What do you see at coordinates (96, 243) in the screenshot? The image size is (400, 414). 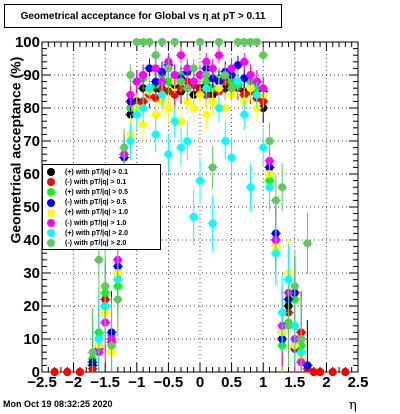 I see `legend-label: (-) with pT/|q| > 2.0` at bounding box center [96, 243].